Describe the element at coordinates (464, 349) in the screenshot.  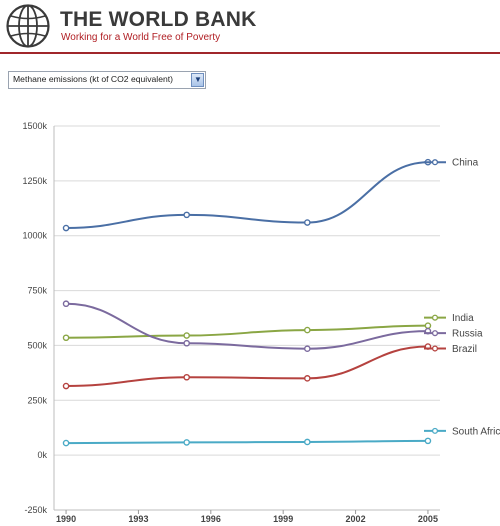
I see `legend-label: Brazil` at that location.